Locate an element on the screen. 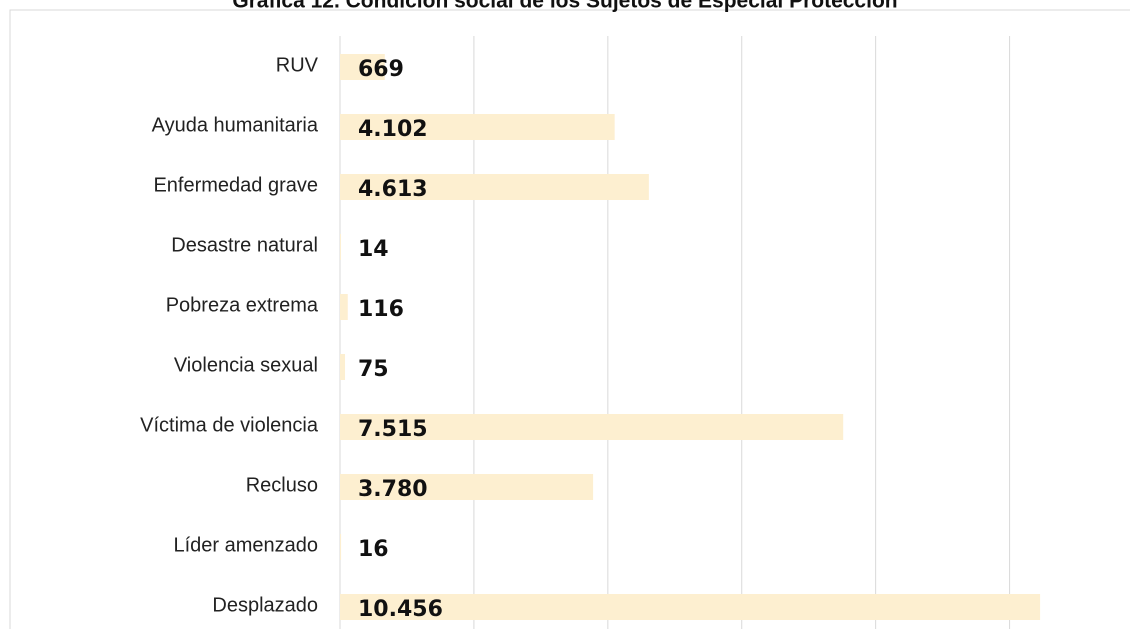 The image size is (1130, 629). y-tick-label: Violencia sexual is located at coordinates (246, 365).